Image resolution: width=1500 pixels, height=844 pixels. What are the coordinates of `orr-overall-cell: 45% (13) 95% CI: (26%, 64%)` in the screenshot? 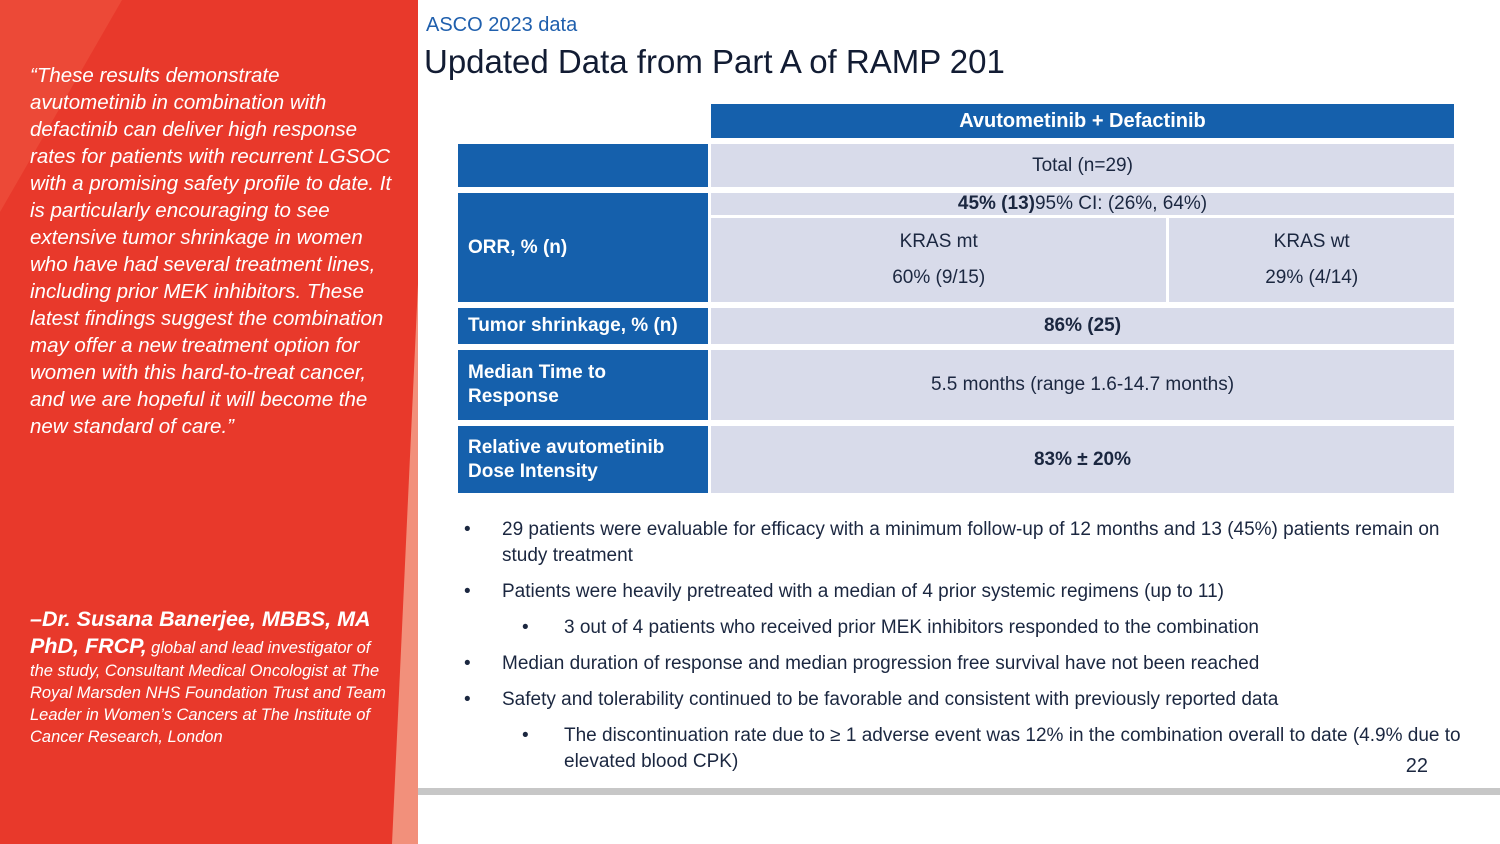 It's located at (1082, 204).